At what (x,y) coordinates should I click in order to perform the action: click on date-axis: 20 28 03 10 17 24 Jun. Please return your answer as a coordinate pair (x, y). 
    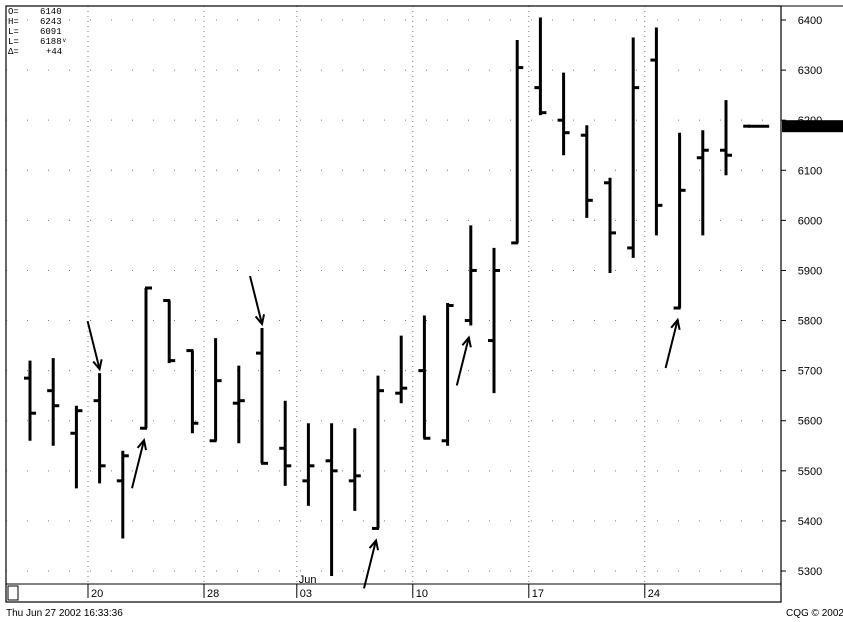
    Looking at the image, I should click on (373, 587).